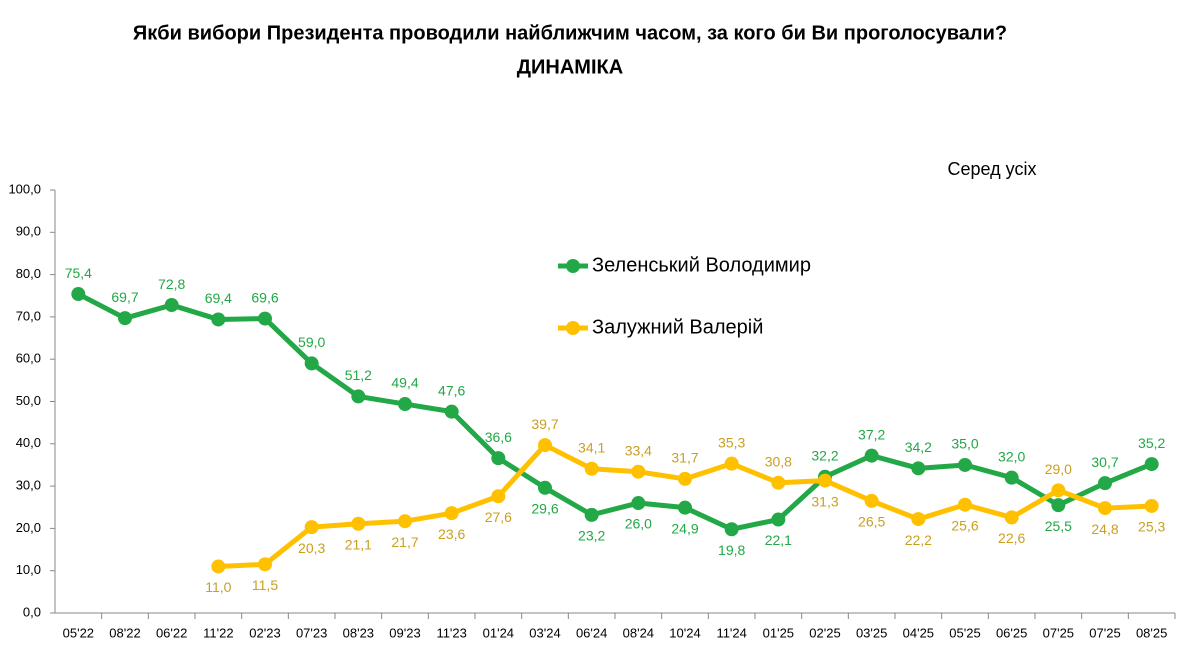 The width and height of the screenshot is (1180, 649). What do you see at coordinates (451, 632) in the screenshot?
I see `x-tick-label: 11'23` at bounding box center [451, 632].